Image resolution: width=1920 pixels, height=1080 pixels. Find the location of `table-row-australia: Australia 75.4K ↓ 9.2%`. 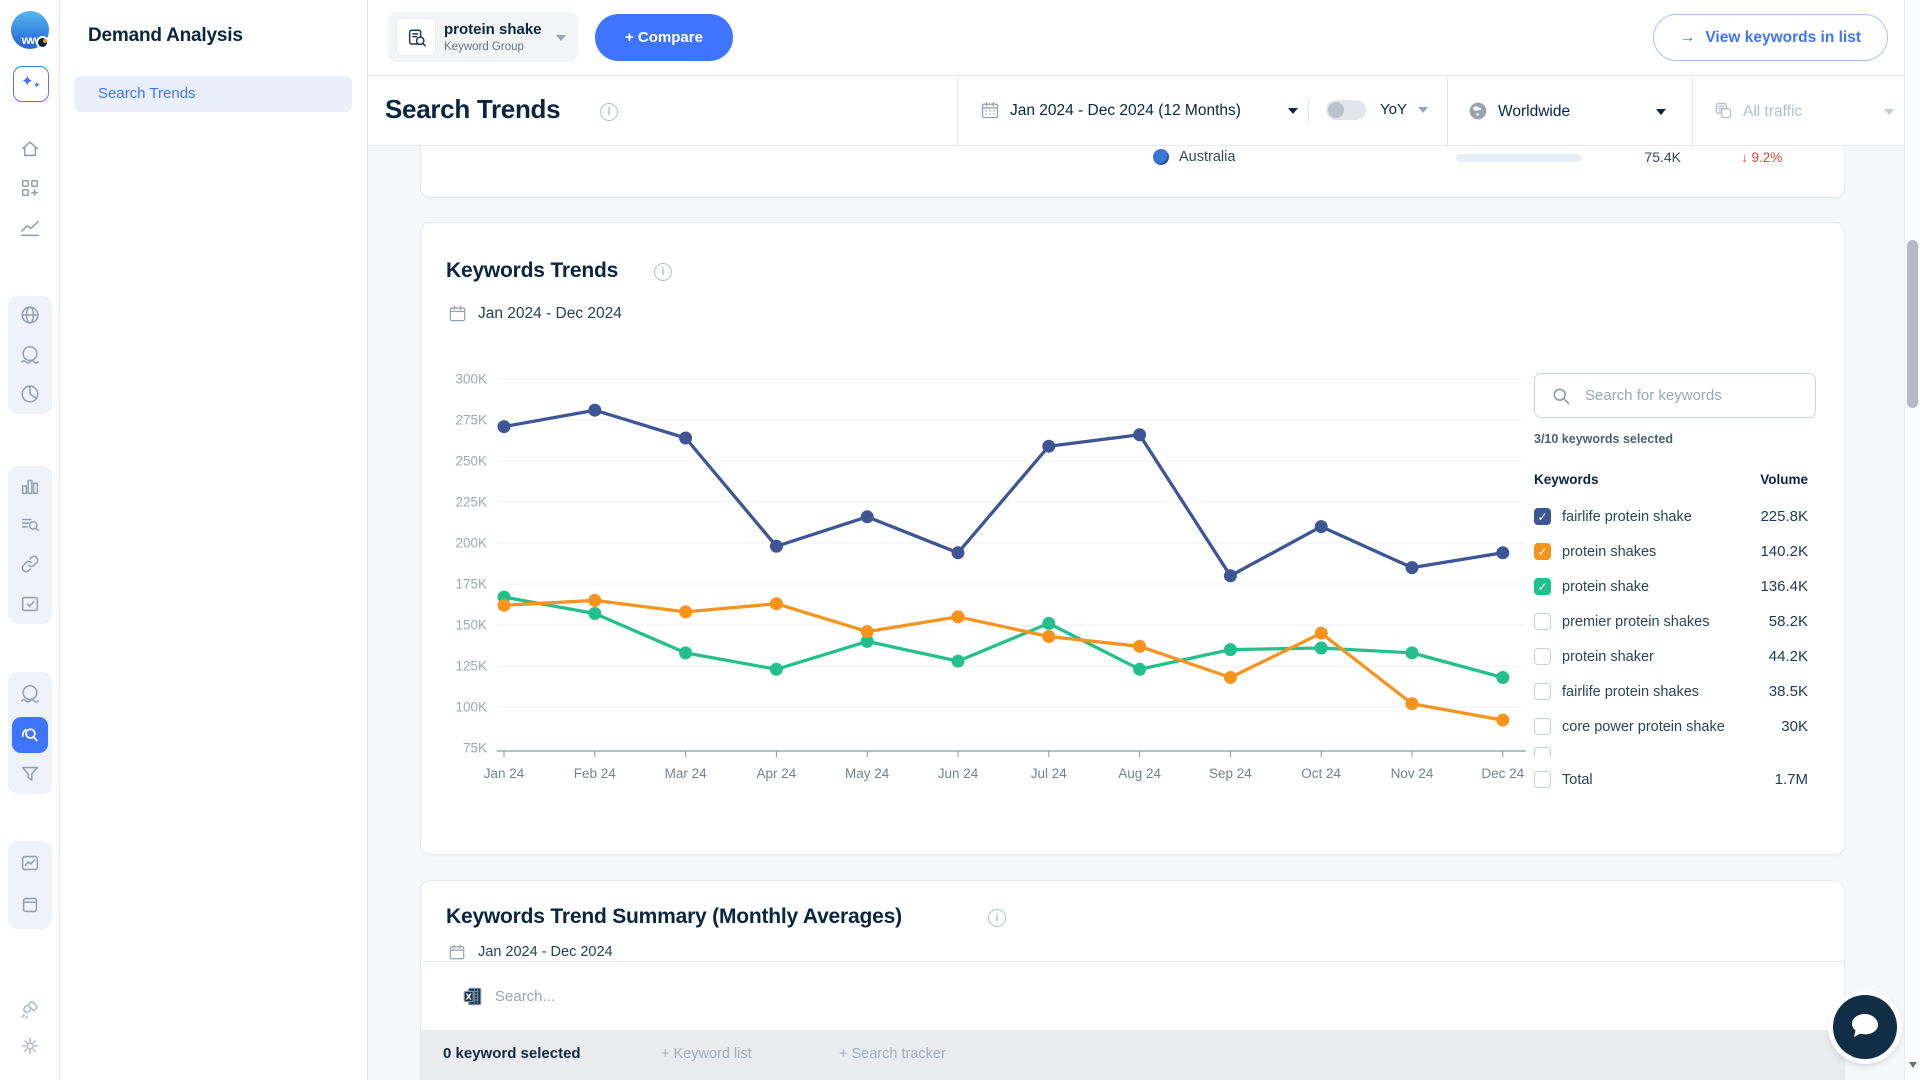

table-row-australia: Australia 75.4K ↓ 9.2% is located at coordinates (1132, 158).